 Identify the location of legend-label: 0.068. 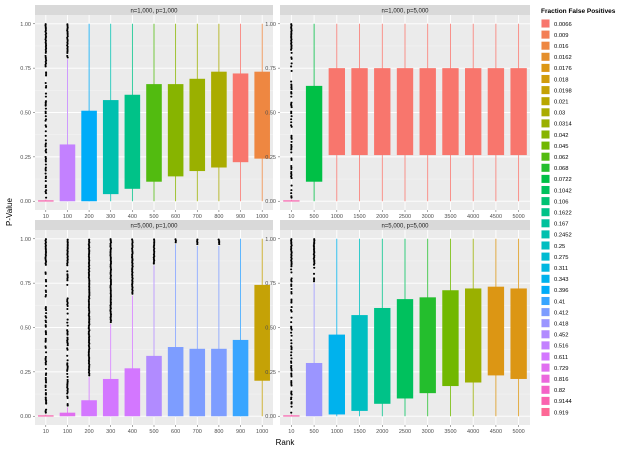
(561, 169).